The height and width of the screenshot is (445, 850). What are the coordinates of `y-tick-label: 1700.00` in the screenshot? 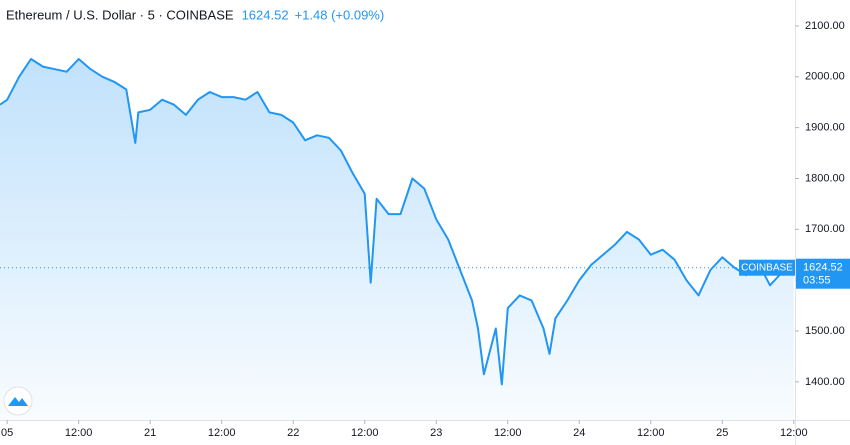 It's located at (825, 229).